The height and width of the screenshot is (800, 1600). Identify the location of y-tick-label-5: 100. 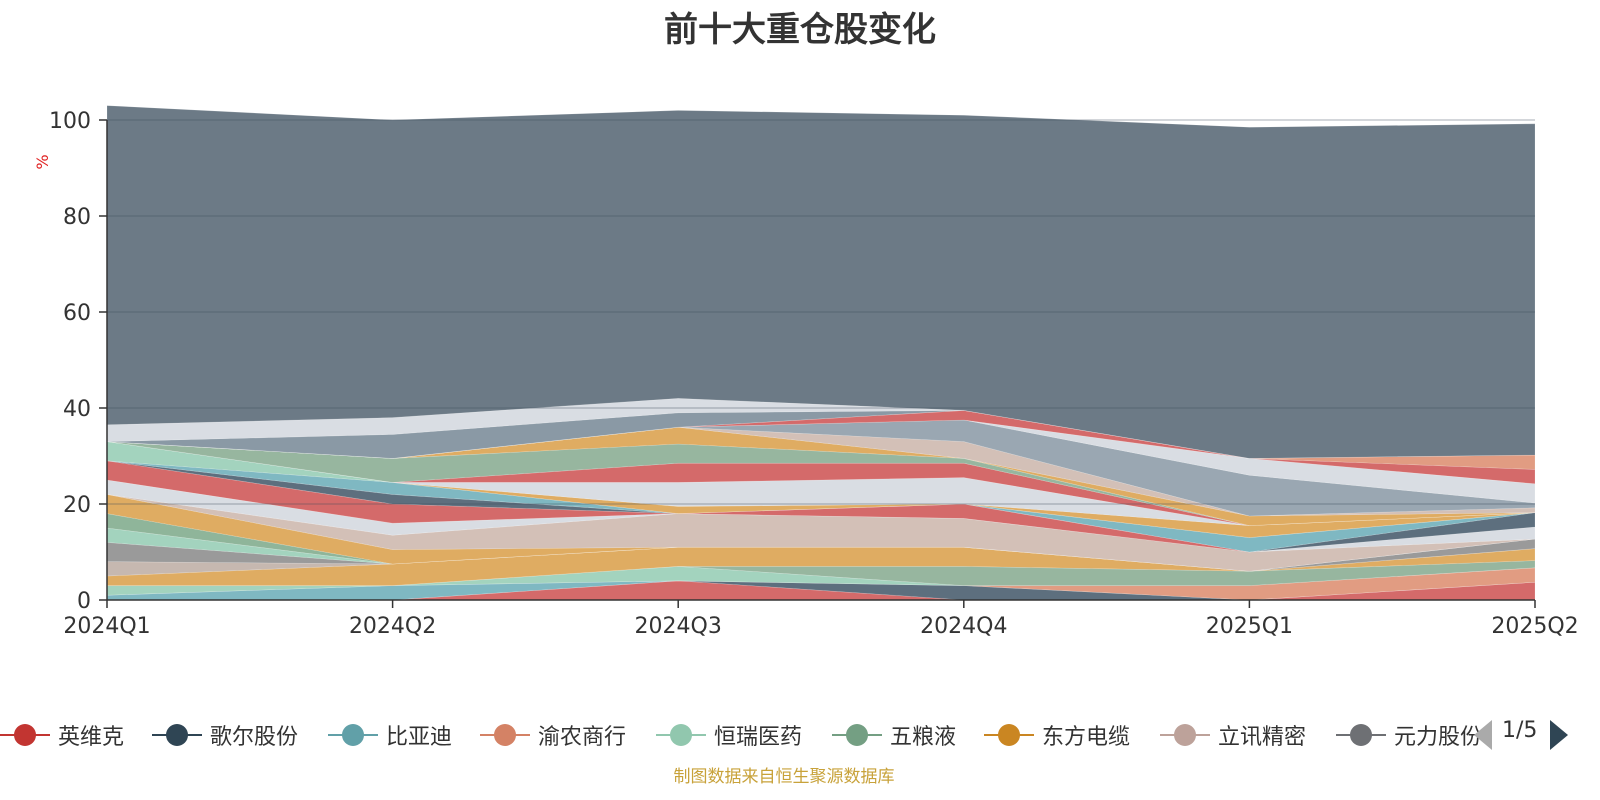
(70, 121).